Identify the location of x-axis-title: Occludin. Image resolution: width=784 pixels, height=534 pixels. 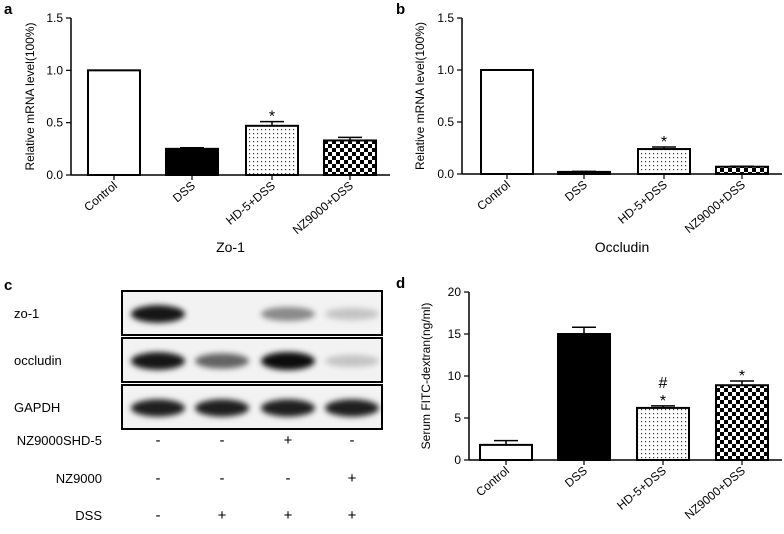
(622, 247).